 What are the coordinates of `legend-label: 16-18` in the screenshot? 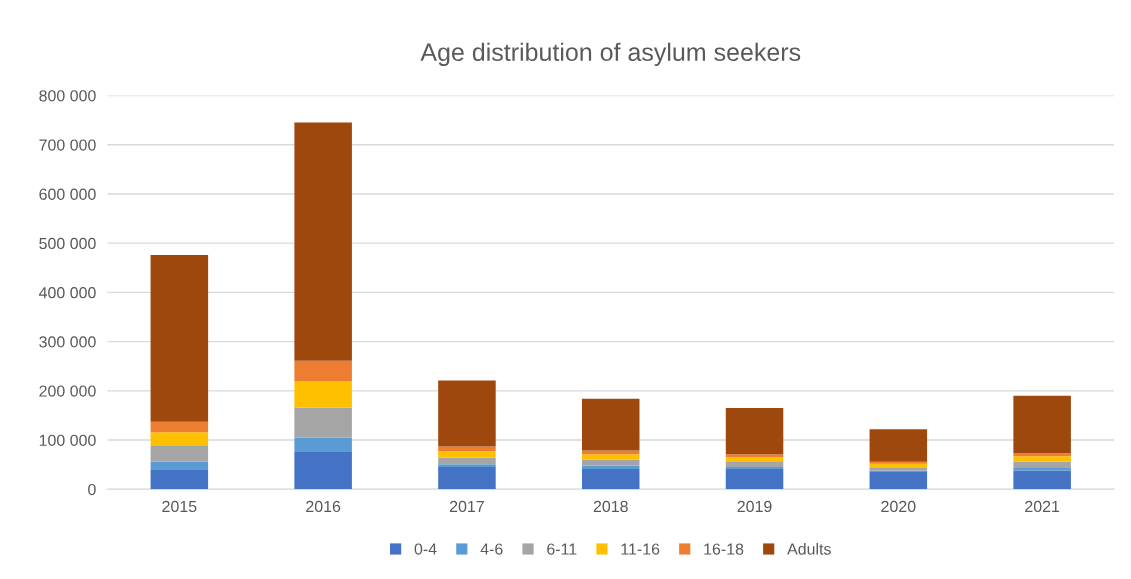 It's located at (724, 549).